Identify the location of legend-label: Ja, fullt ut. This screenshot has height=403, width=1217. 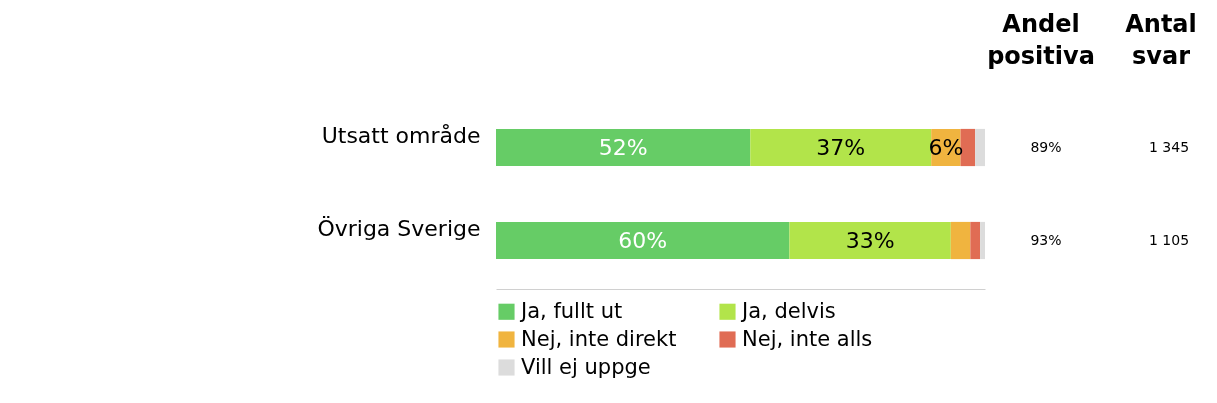
(571, 310).